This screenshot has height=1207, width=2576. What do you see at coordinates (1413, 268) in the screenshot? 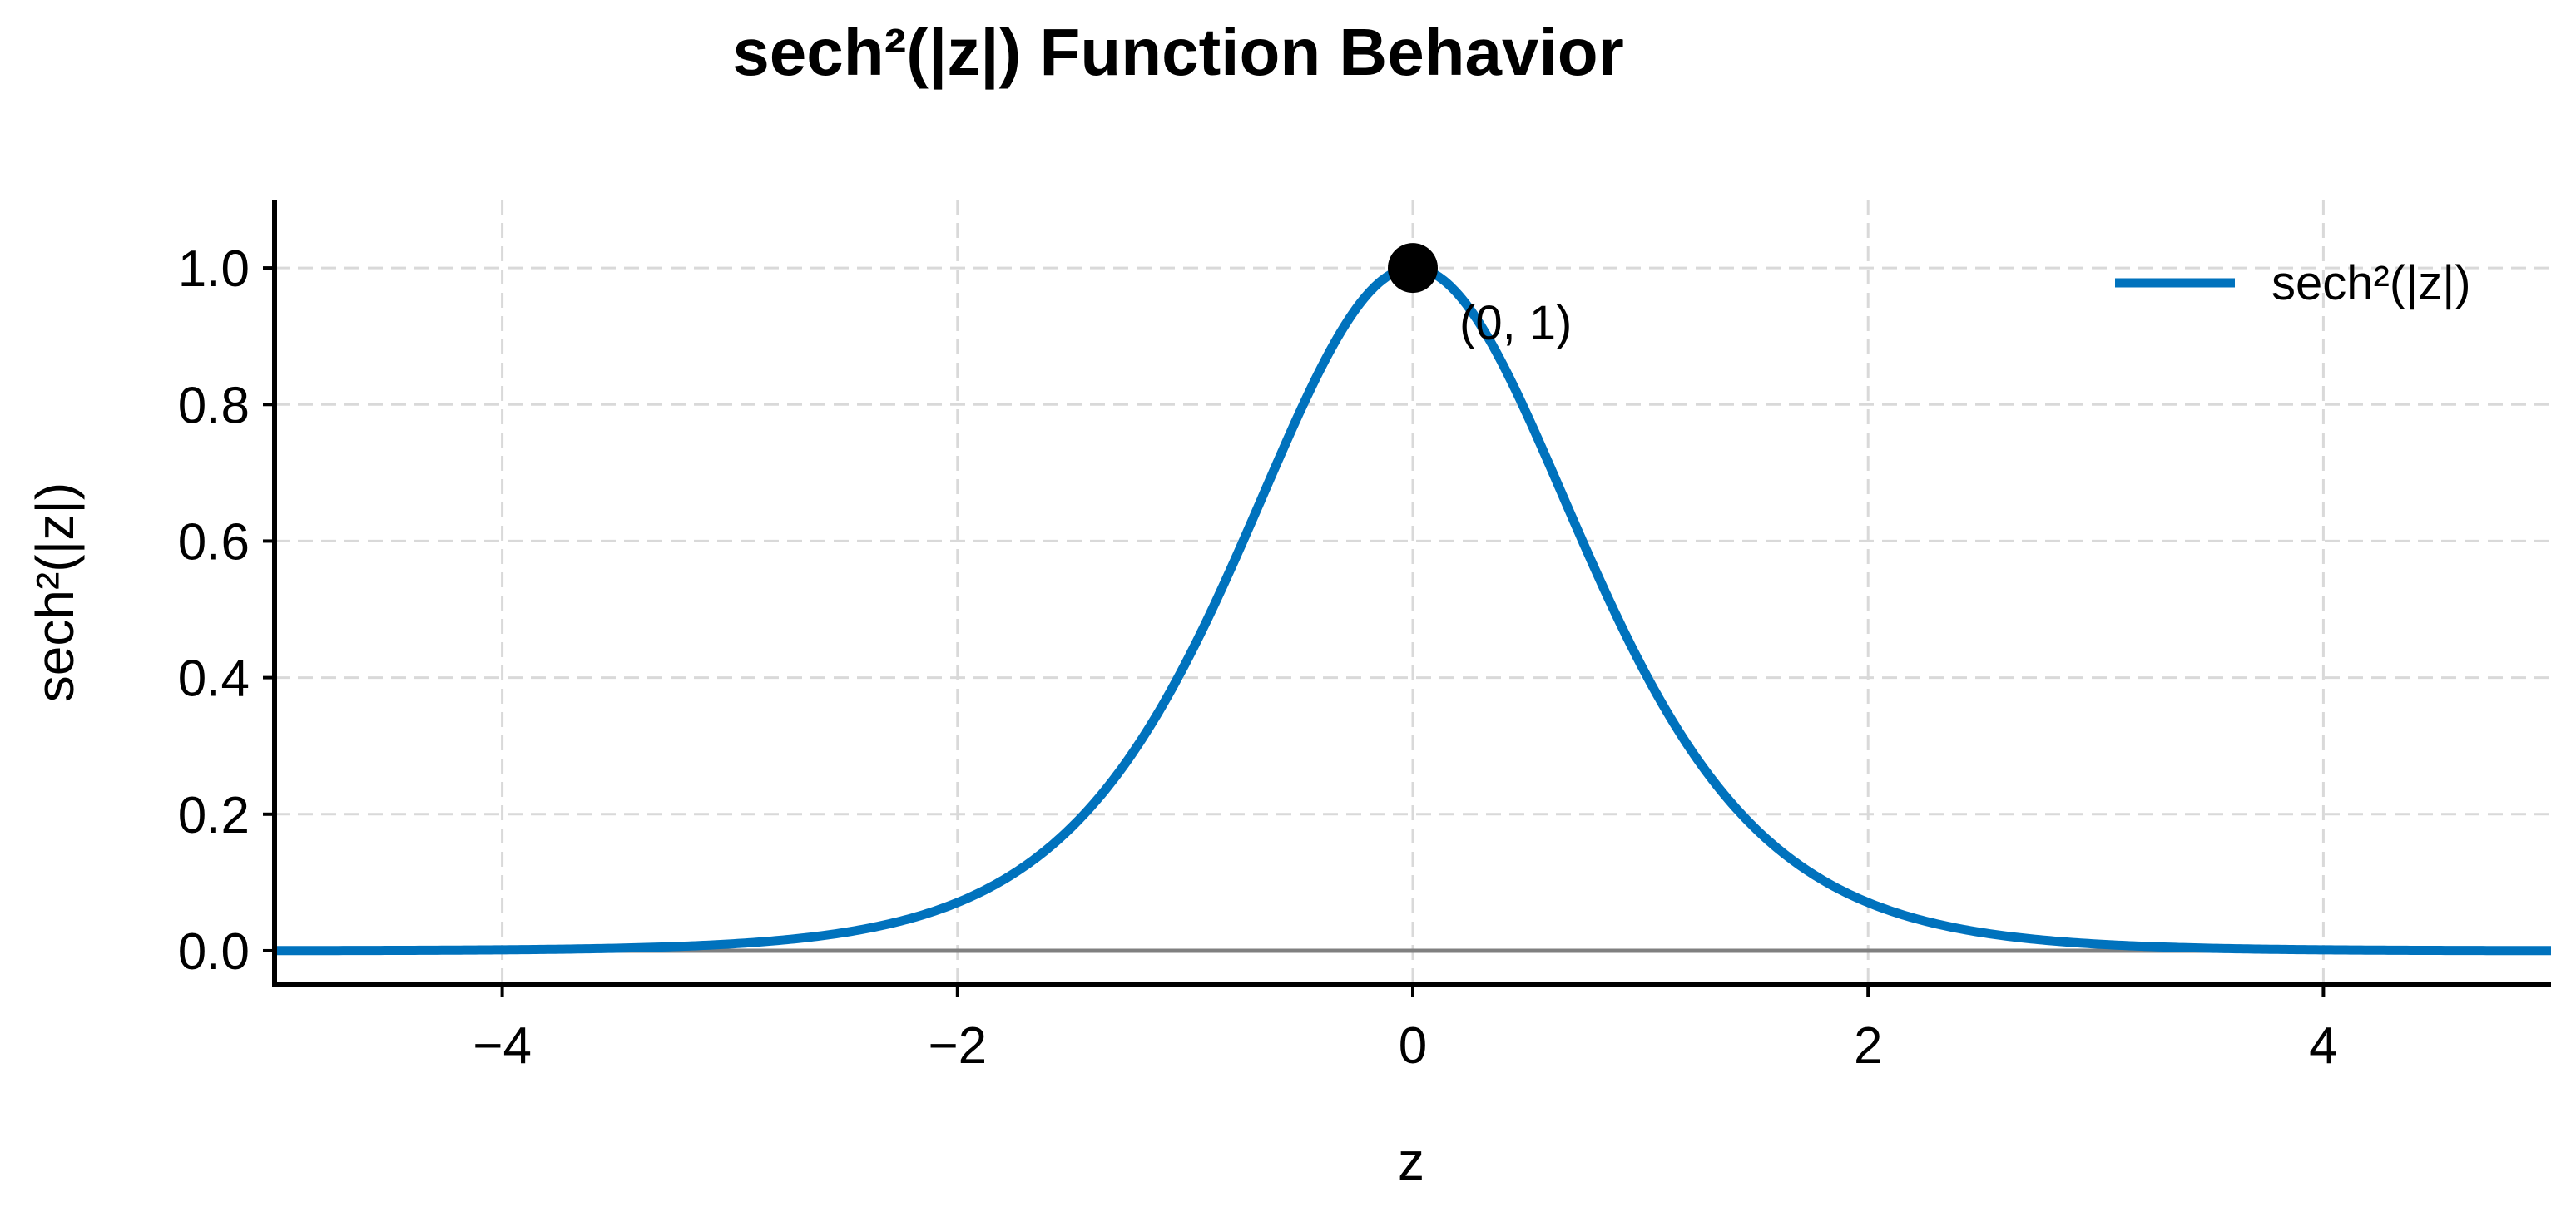
I see `highlight-point` at bounding box center [1413, 268].